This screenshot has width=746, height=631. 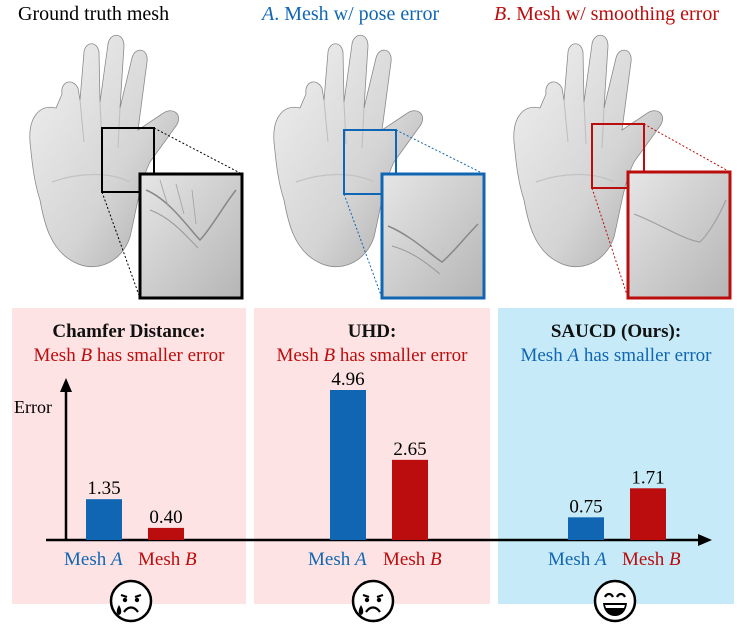 I want to click on bar-value-label: 0.75, so click(x=585, y=506).